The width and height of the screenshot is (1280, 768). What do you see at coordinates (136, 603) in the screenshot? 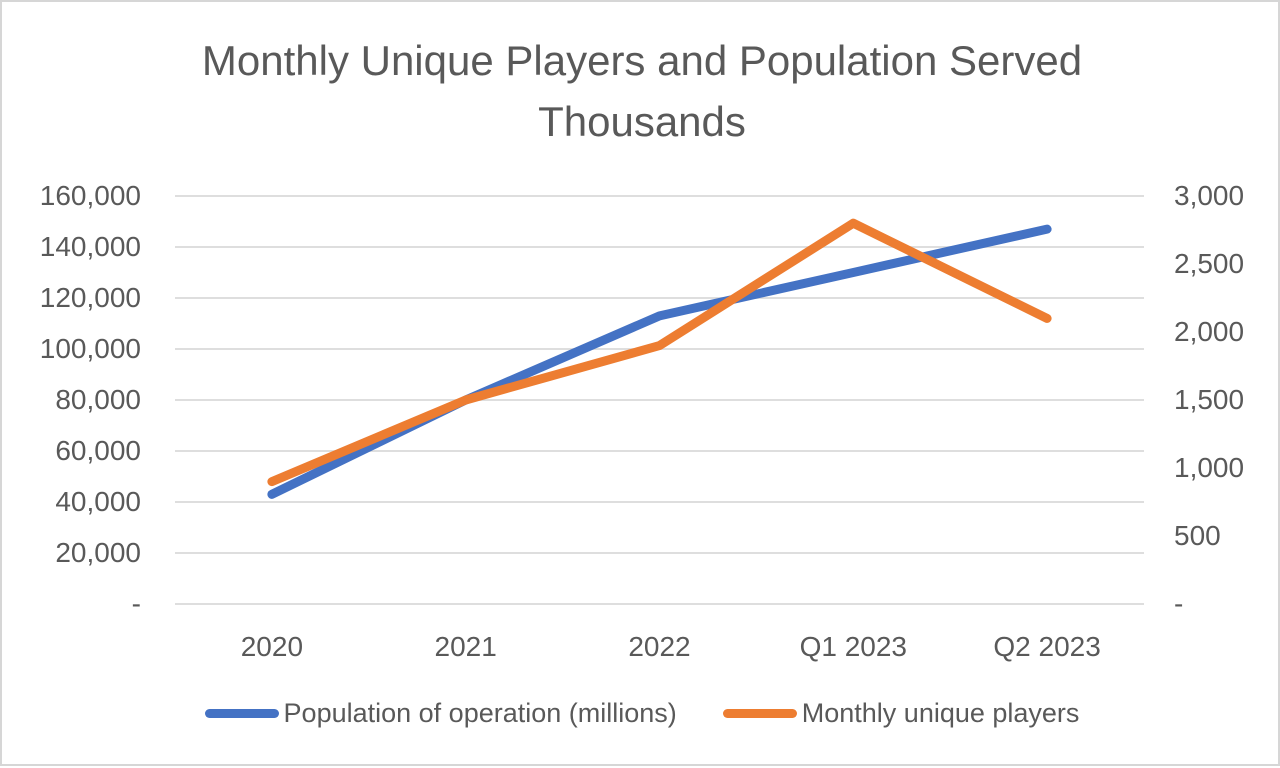
I see `left-axis-tick-label: -` at bounding box center [136, 603].